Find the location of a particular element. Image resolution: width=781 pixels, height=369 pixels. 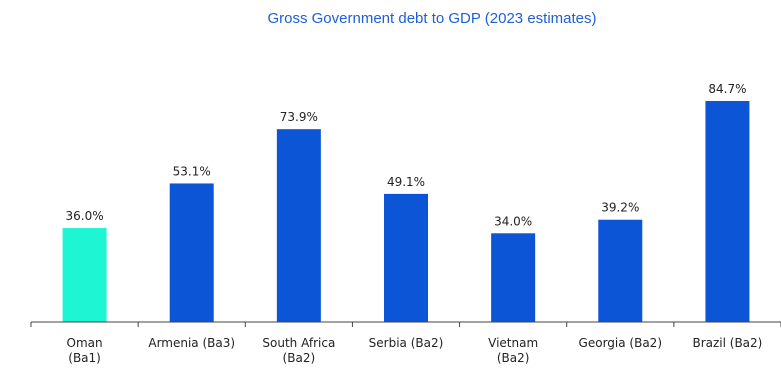

x-tick-label: Oman (Ba1) is located at coordinates (85, 350).